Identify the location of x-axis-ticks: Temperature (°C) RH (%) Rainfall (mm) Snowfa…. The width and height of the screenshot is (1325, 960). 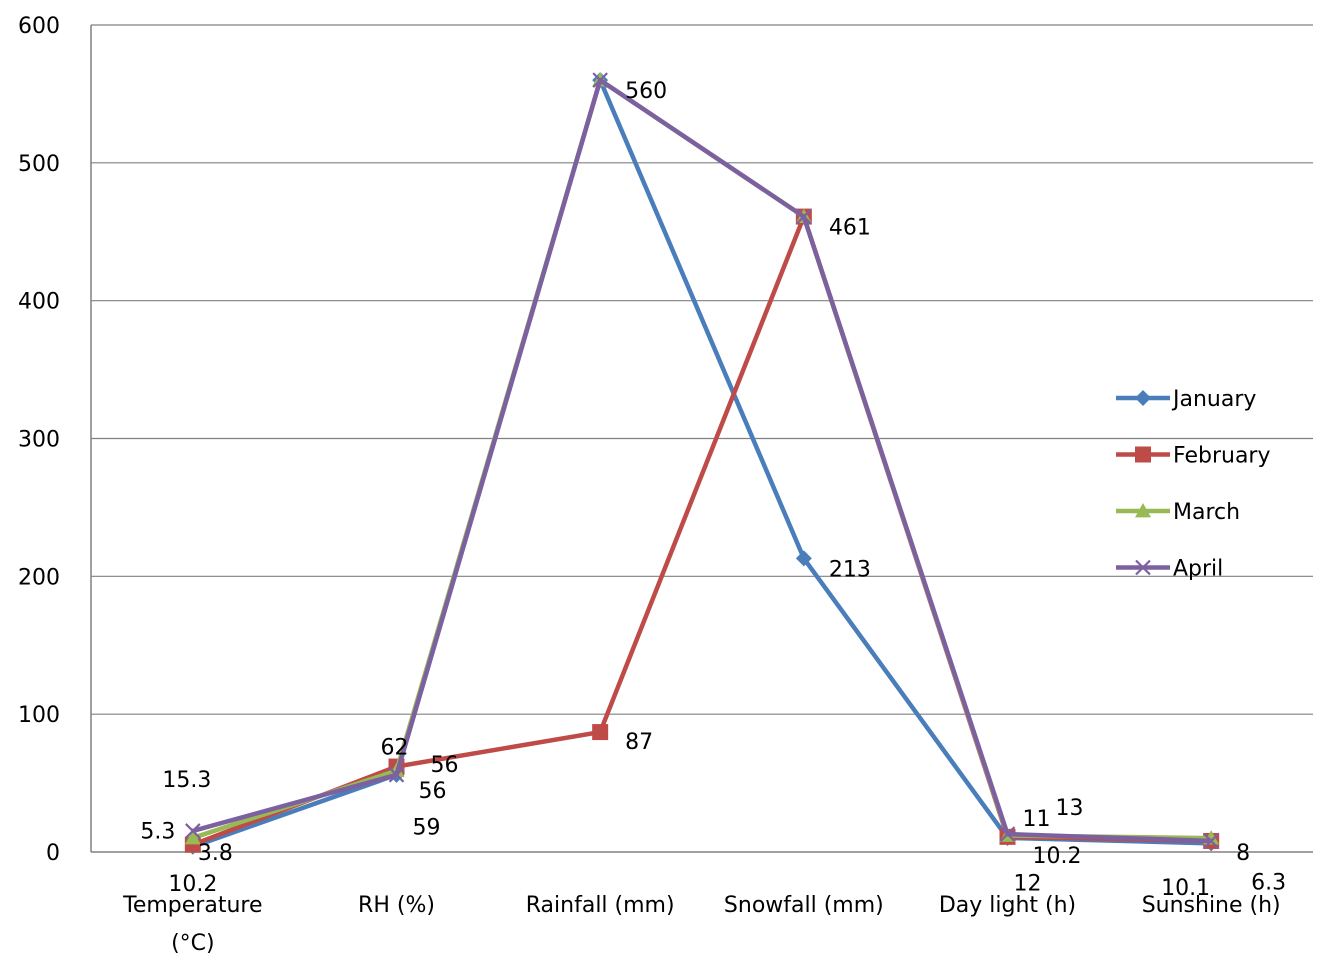
(701, 924).